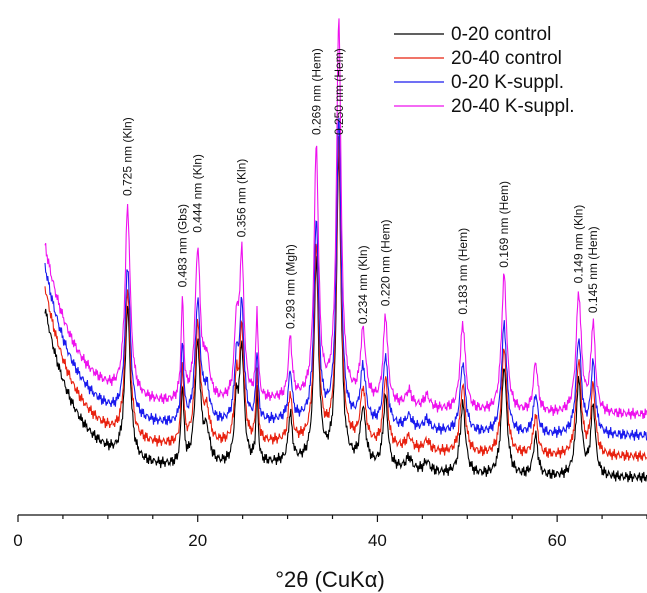 This screenshot has width=647, height=593. What do you see at coordinates (377, 540) in the screenshot?
I see `x-tick-label: 40` at bounding box center [377, 540].